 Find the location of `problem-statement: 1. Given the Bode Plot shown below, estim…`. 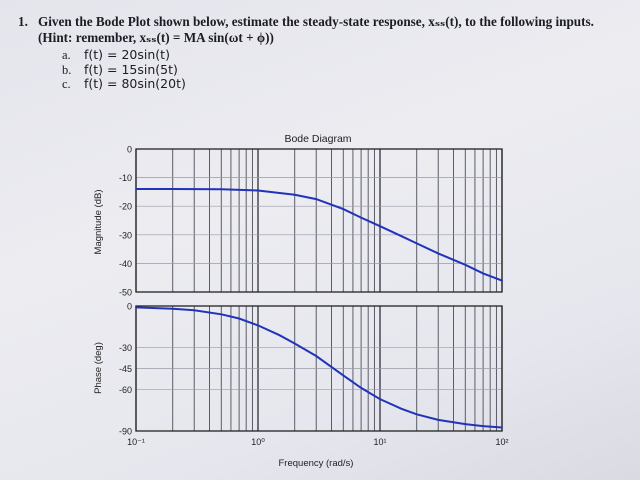

problem-statement: 1. Given the Bode Plot shown below, estim… is located at coordinates (323, 22).